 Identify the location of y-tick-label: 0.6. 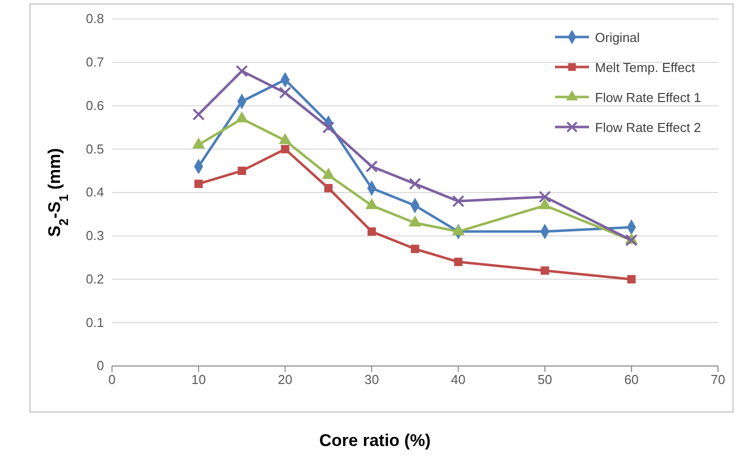
(95, 105).